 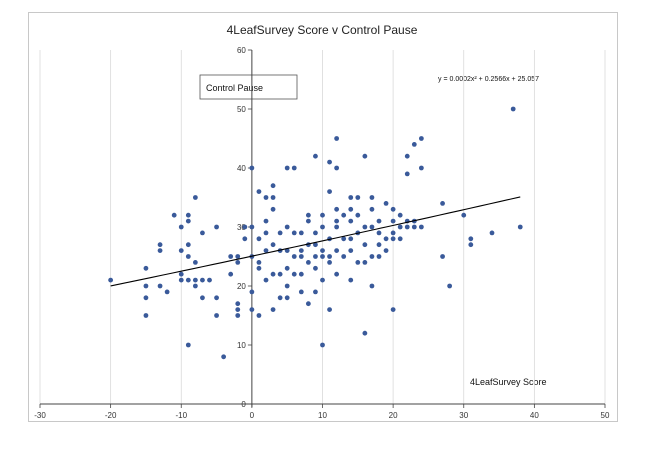 I want to click on y-tick-label: 40, so click(x=241, y=168).